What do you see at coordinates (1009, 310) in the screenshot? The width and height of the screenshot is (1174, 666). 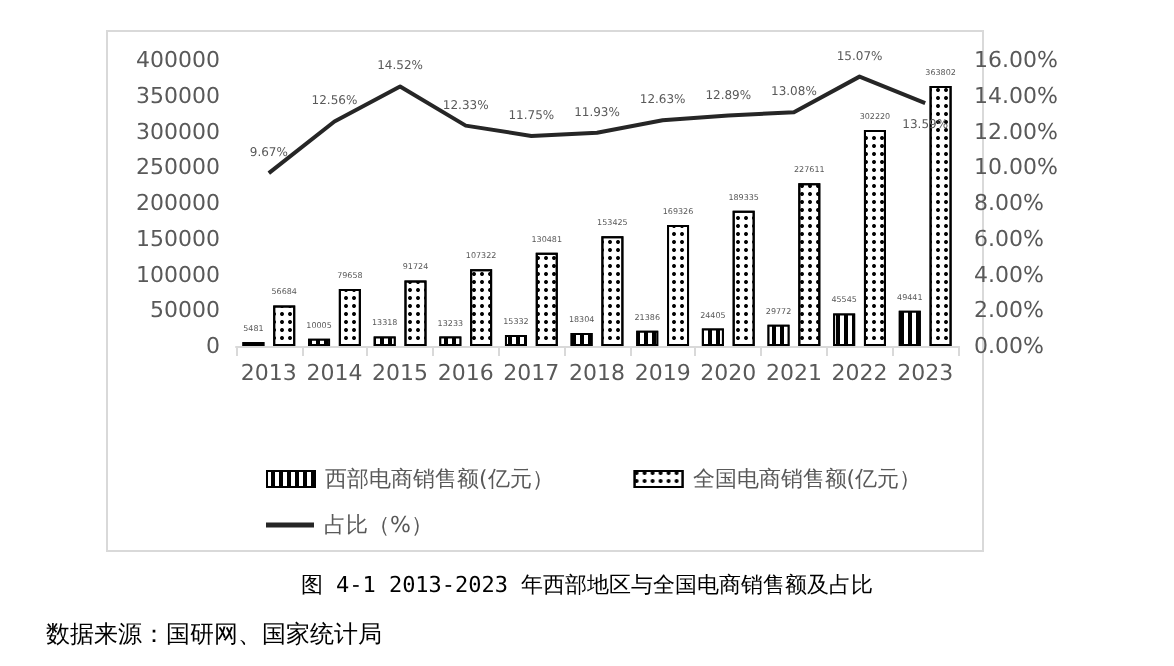 I see `y2-tick-label: 2.00%` at bounding box center [1009, 310].